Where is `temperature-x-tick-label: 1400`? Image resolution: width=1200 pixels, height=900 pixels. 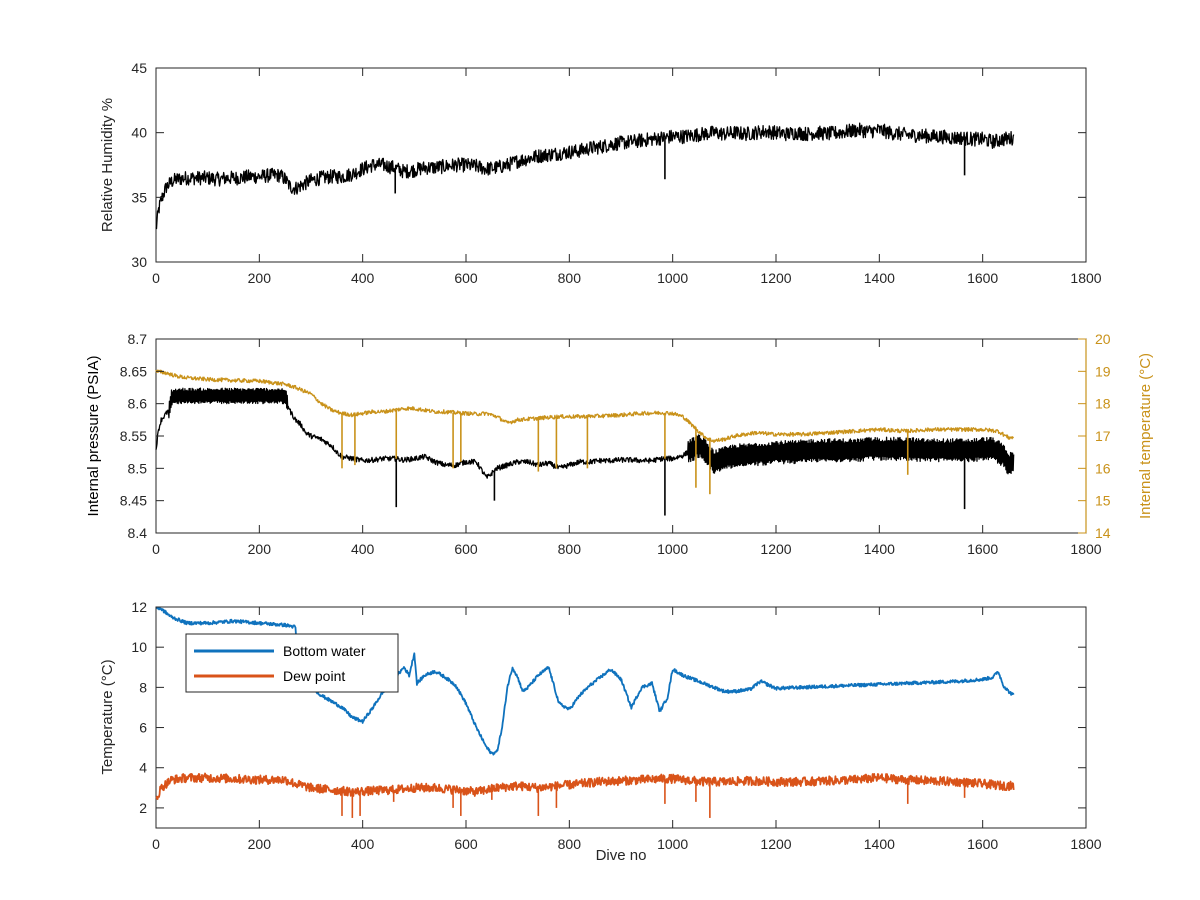 temperature-x-tick-label: 1400 is located at coordinates (879, 844).